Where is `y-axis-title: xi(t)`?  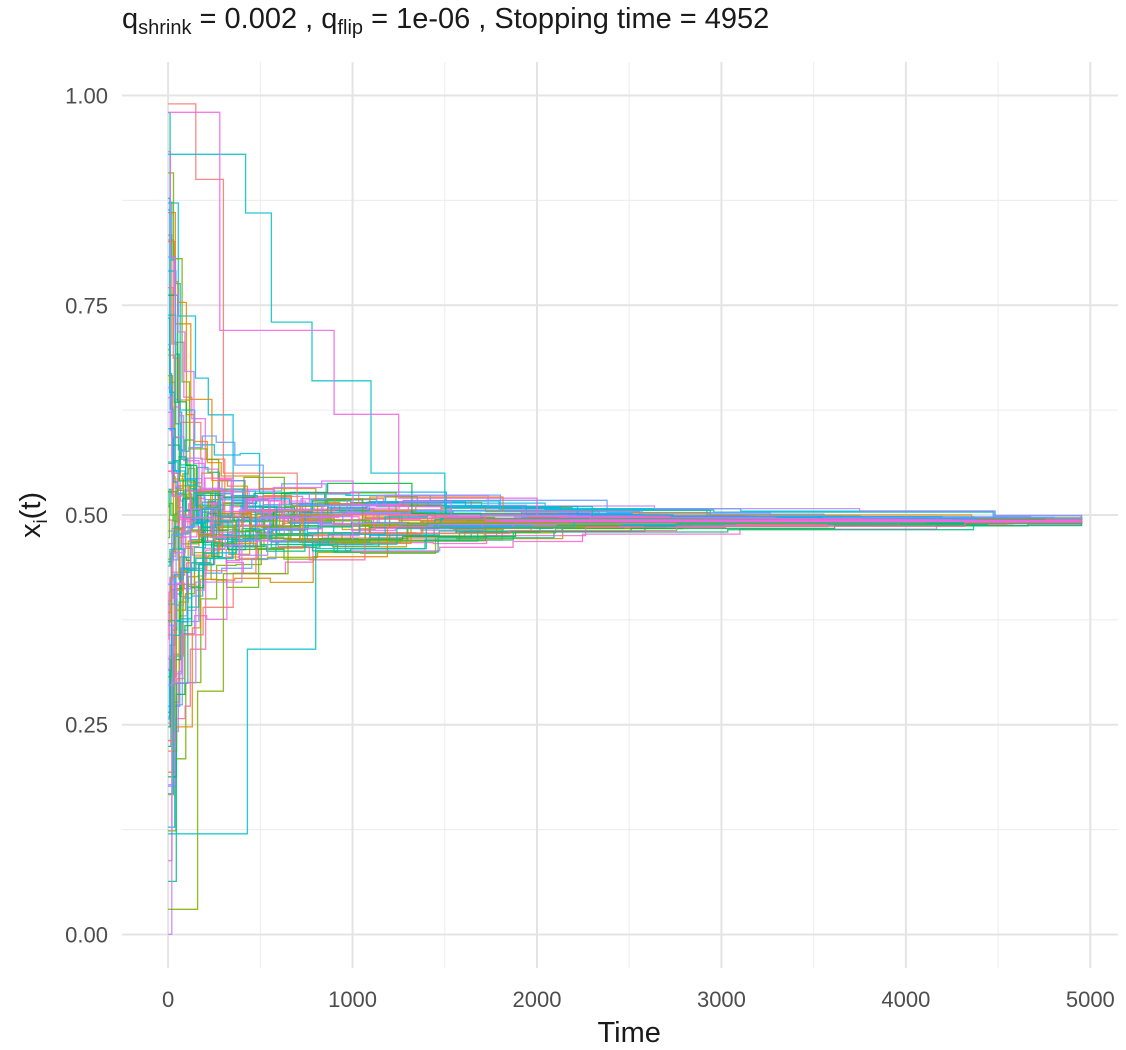 y-axis-title: xi(t) is located at coordinates (33, 515).